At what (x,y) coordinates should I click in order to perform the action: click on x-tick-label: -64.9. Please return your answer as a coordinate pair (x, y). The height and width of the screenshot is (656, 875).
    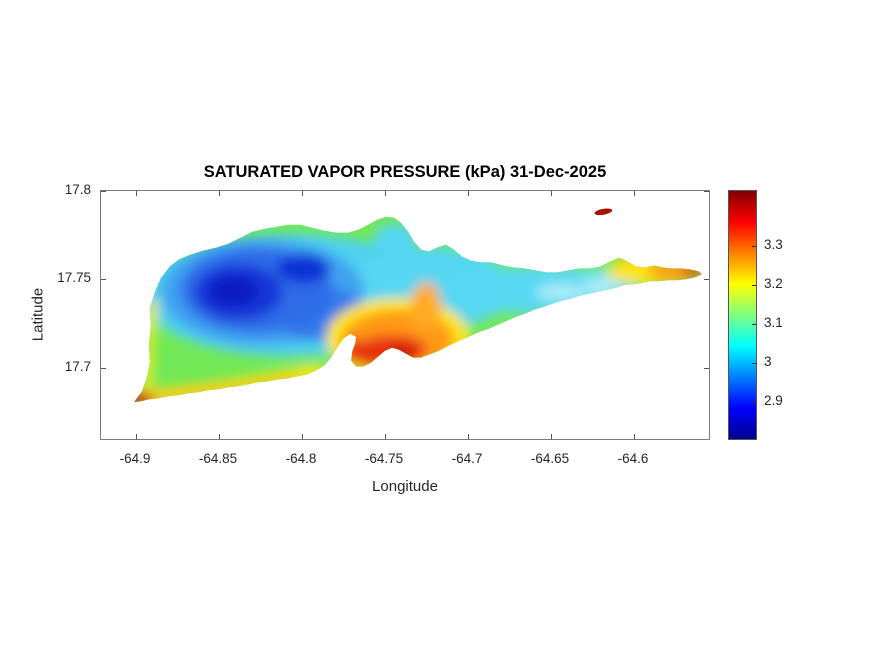
    Looking at the image, I should click on (135, 458).